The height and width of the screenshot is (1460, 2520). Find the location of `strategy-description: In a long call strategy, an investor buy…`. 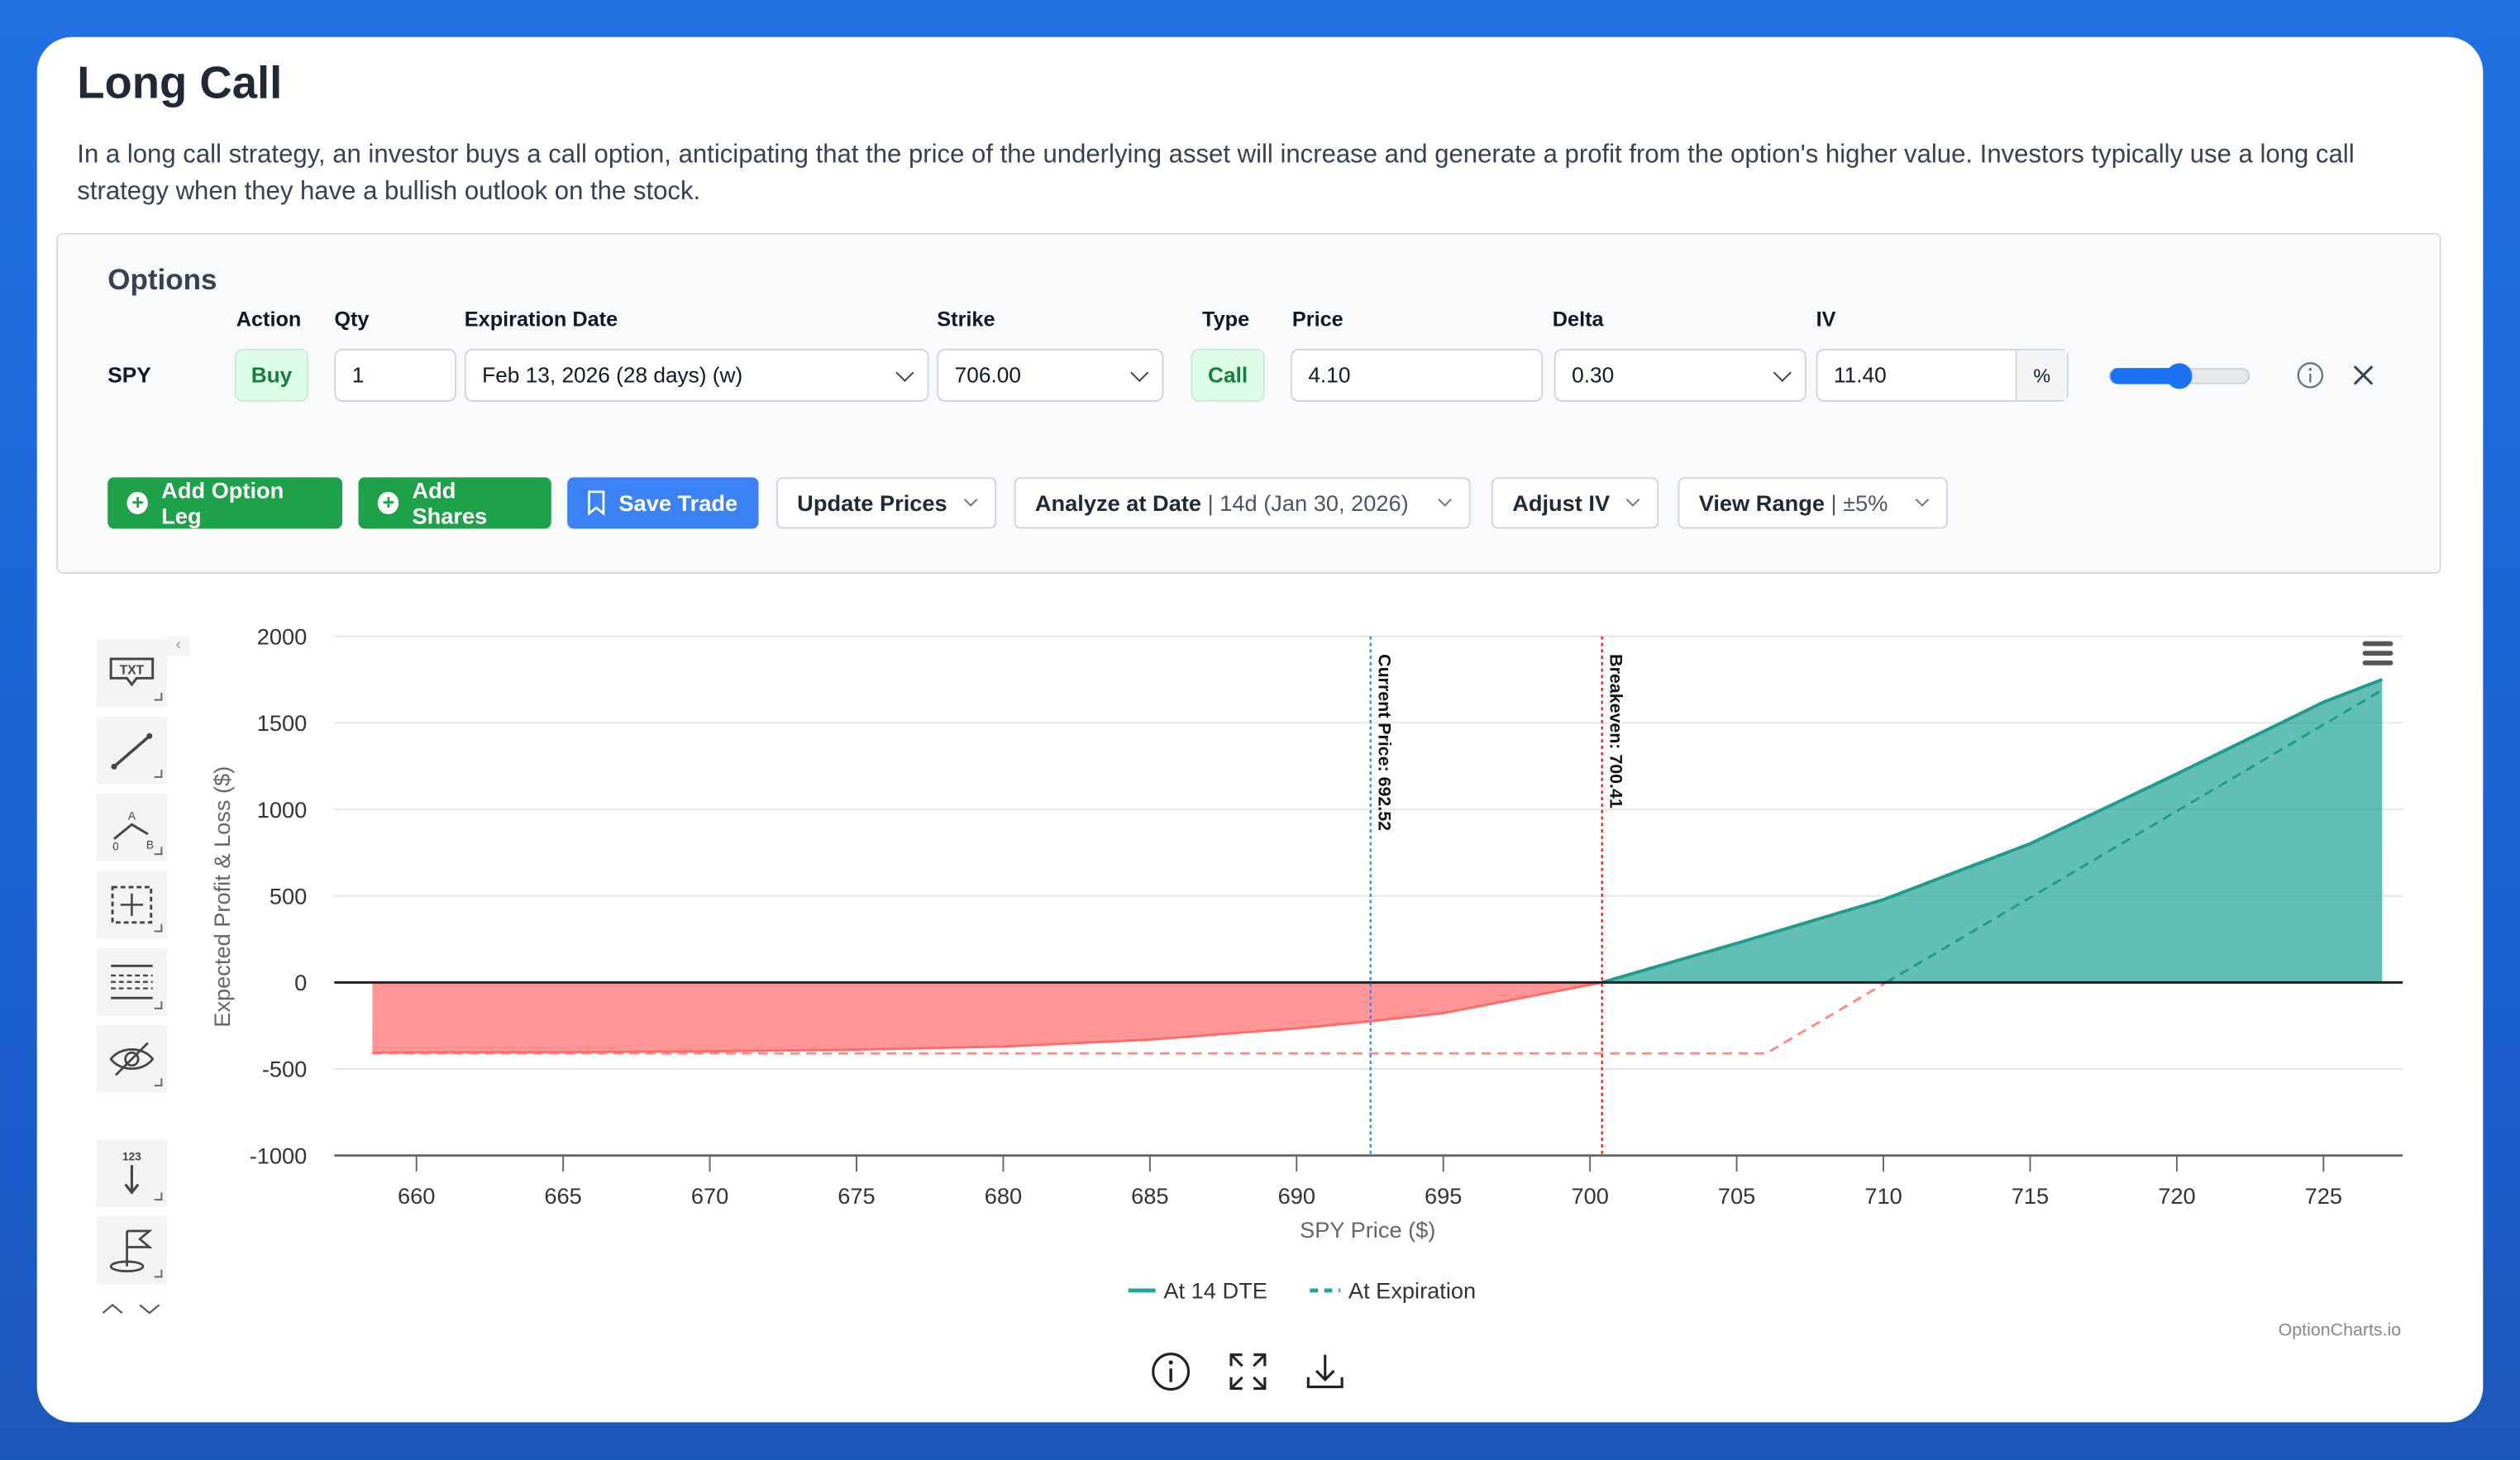

strategy-description: In a long call strategy, an investor buy… is located at coordinates (1216, 173).